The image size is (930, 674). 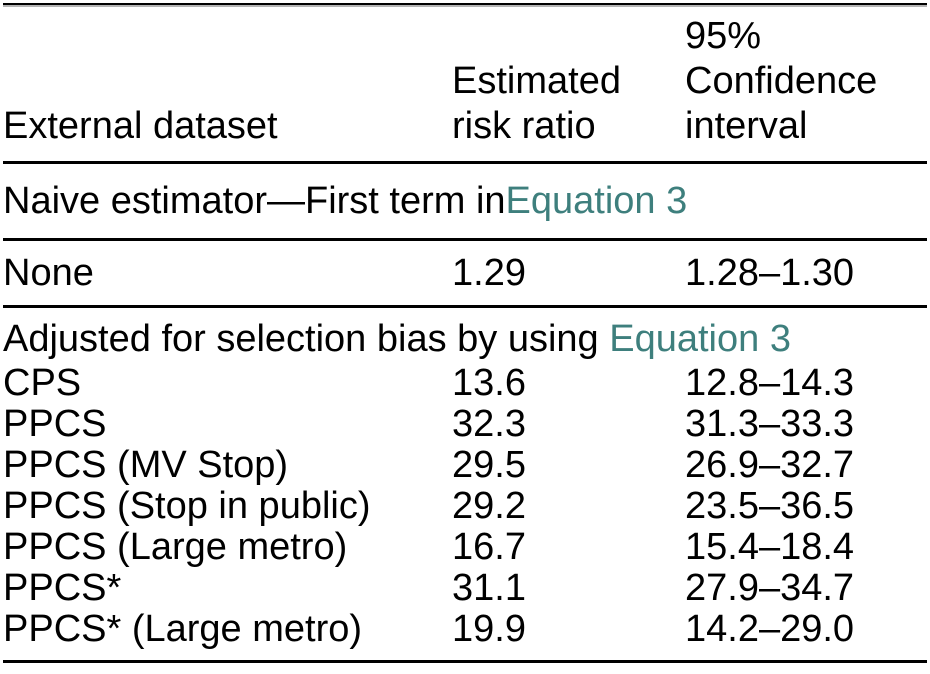 I want to click on section-title-text: Naive estimator—First term in, so click(x=254, y=200).